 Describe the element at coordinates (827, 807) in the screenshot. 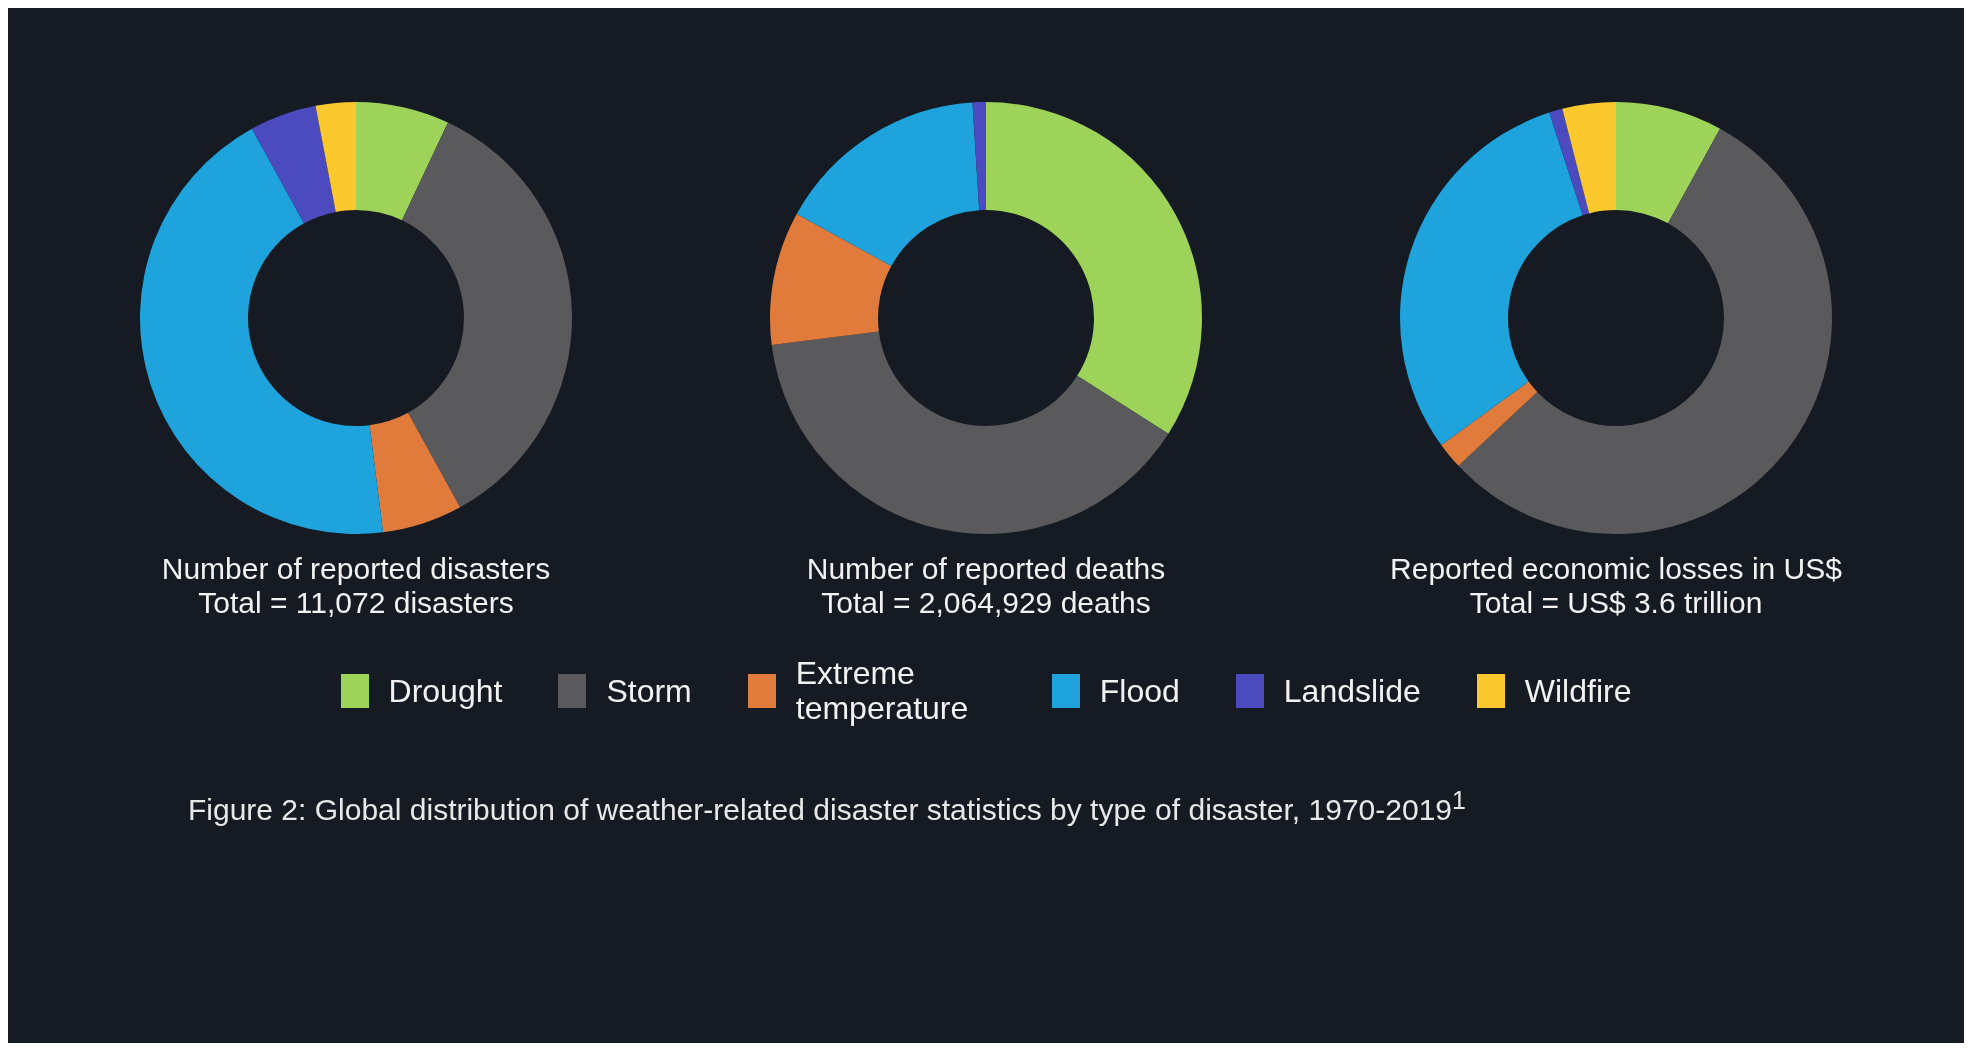

I see `caption: Figure 2: Global distribution of weather-related disaster statistics by type of disaster, 1970-2019$^{1}$` at that location.